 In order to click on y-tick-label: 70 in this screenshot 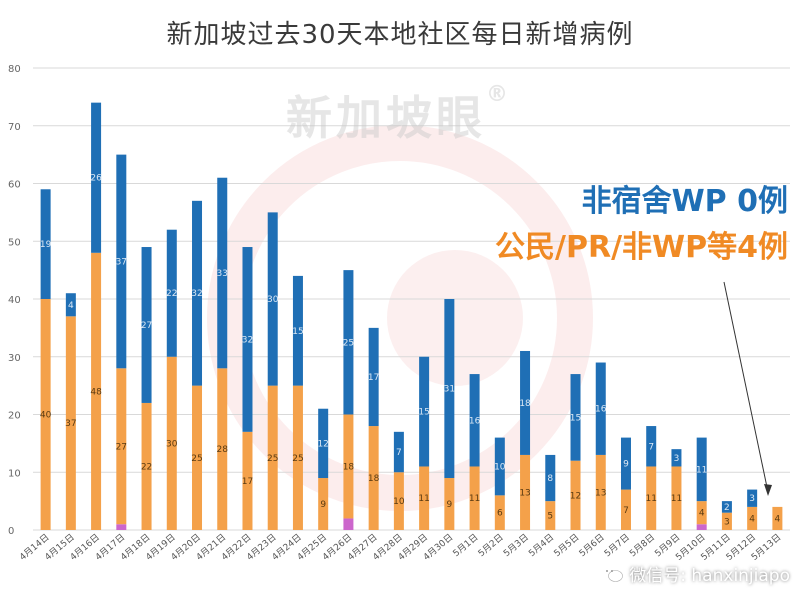, I will do `click(14, 127)`.